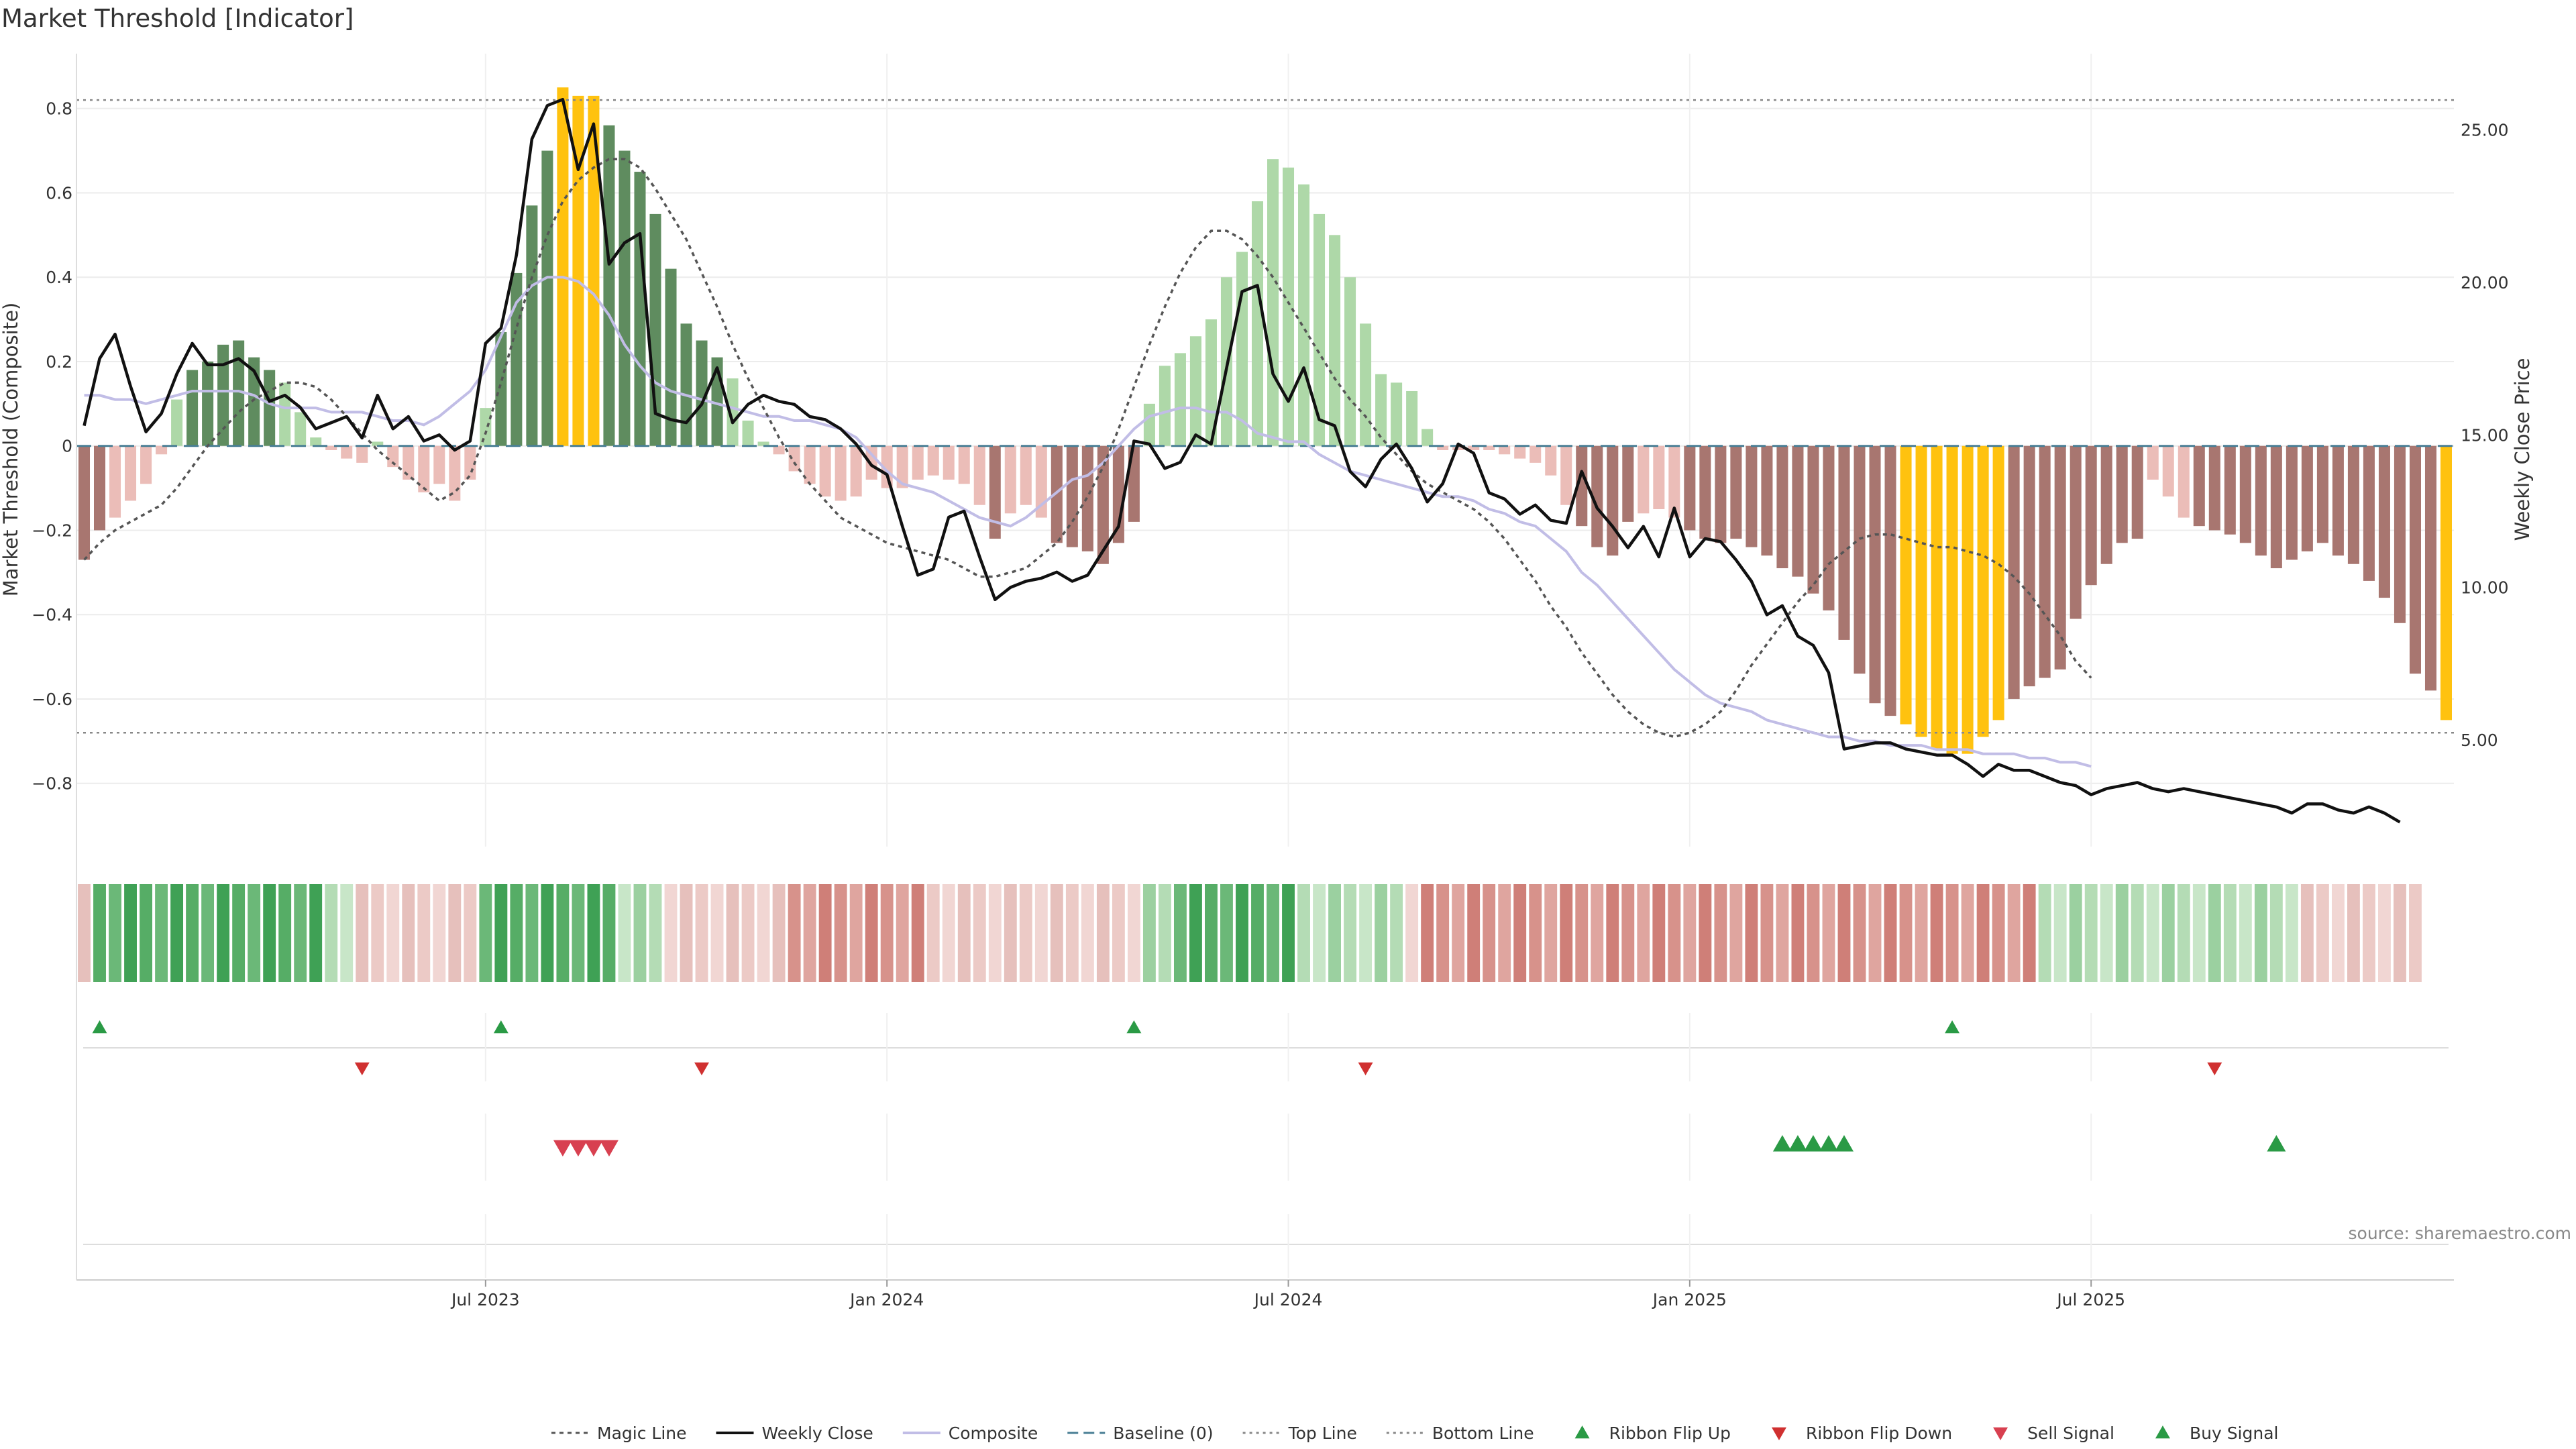 The height and width of the screenshot is (1449, 2576). I want to click on legend-label: Ribbon Flip Down, so click(1879, 1433).